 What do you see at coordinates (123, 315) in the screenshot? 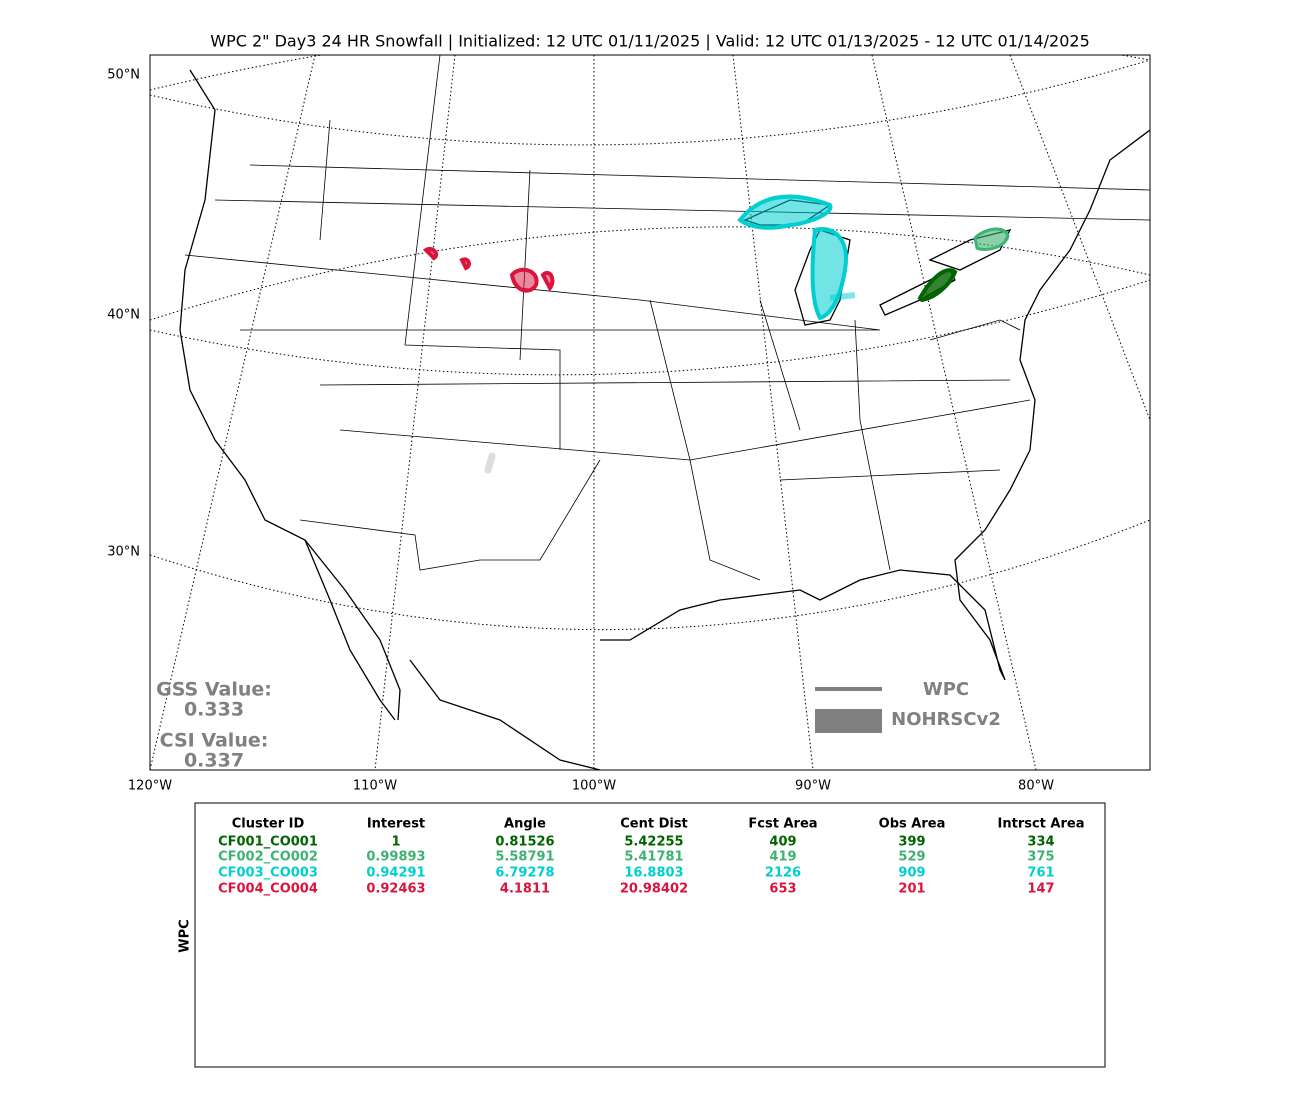
I see `lat-label: 40°N` at bounding box center [123, 315].